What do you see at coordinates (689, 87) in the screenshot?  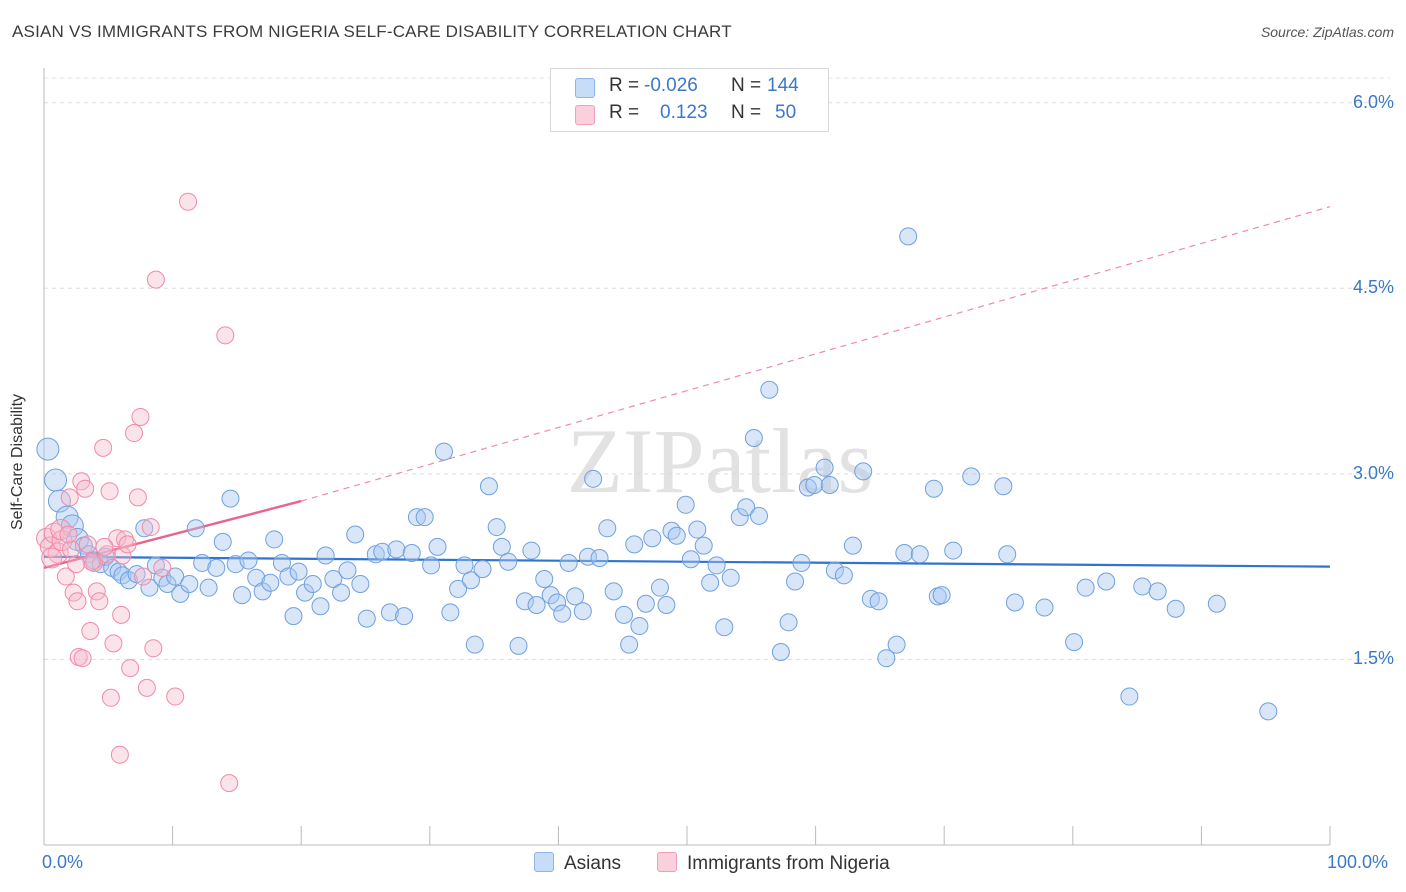 I see `legend-row-asians: R = -0.026 N = 144` at bounding box center [689, 87].